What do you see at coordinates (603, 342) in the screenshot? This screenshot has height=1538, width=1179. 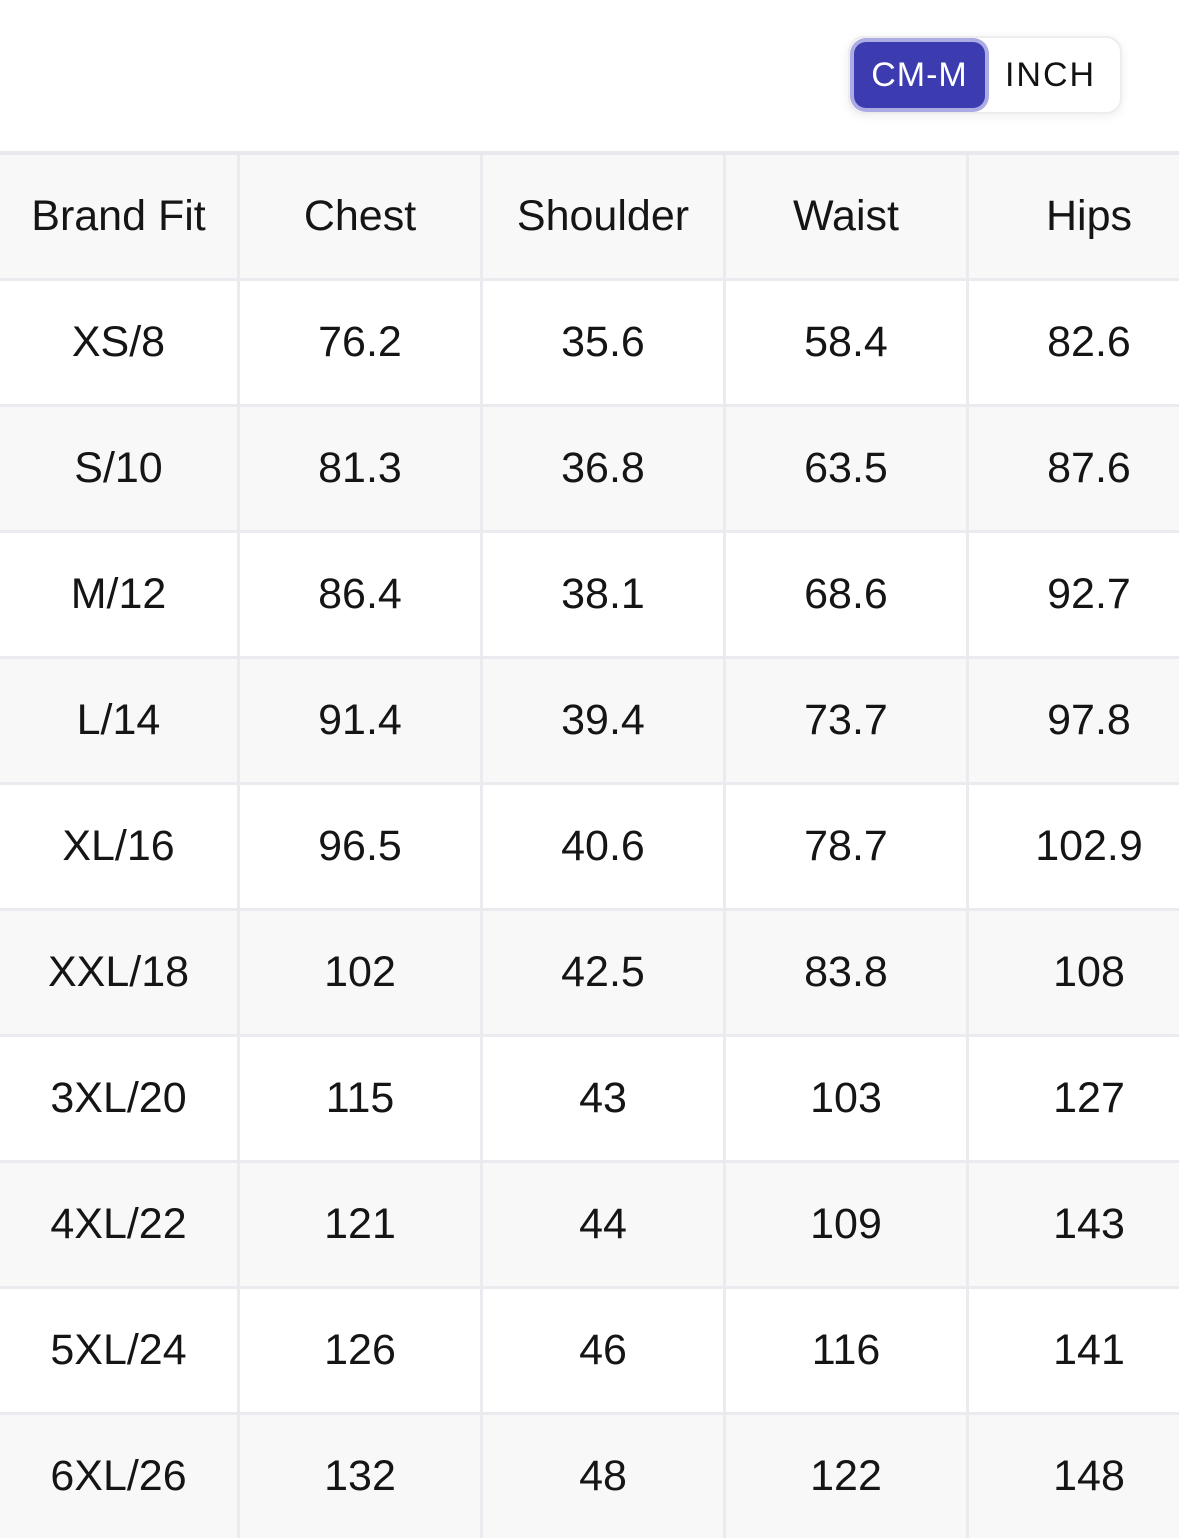 I see `size-value-cell: 35.6` at bounding box center [603, 342].